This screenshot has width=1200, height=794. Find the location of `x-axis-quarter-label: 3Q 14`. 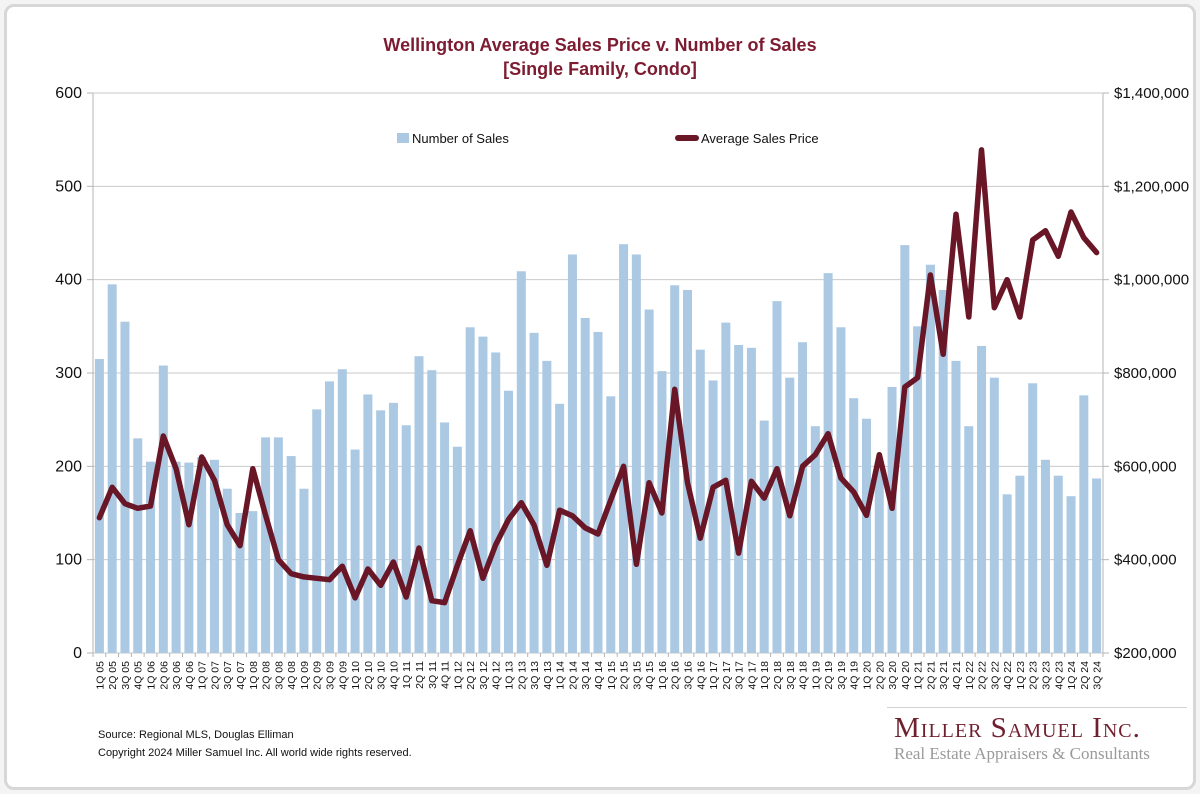

x-axis-quarter-label: 3Q 14 is located at coordinates (586, 675).